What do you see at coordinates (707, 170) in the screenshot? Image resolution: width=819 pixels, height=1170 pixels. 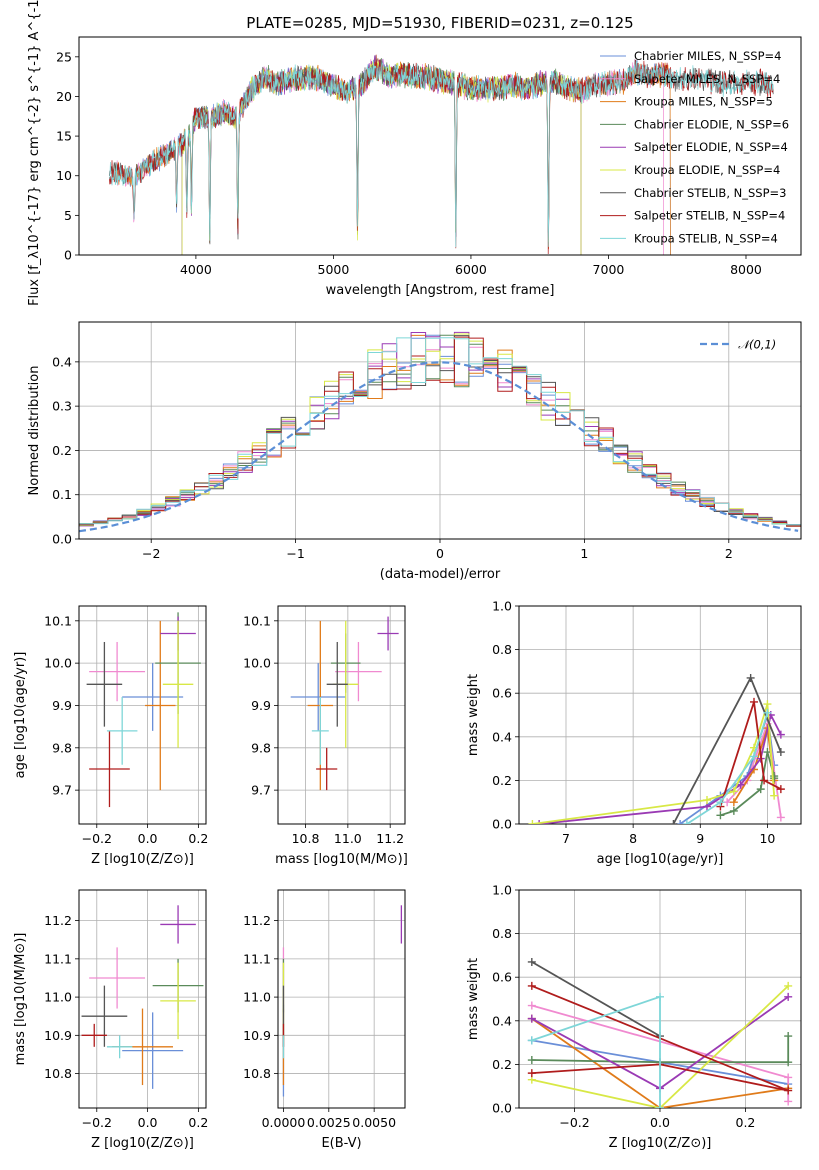 I see `legend-entry: Kroupa ELODIE, N_SSP=4` at bounding box center [707, 170].